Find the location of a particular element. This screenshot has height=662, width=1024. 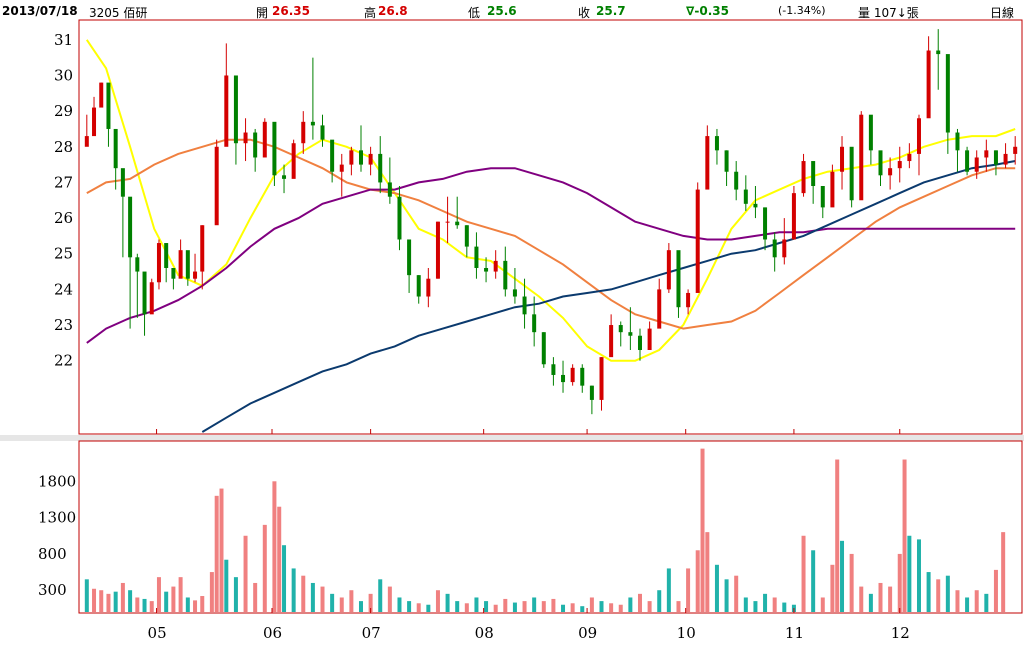

month-label: 07 is located at coordinates (371, 633).